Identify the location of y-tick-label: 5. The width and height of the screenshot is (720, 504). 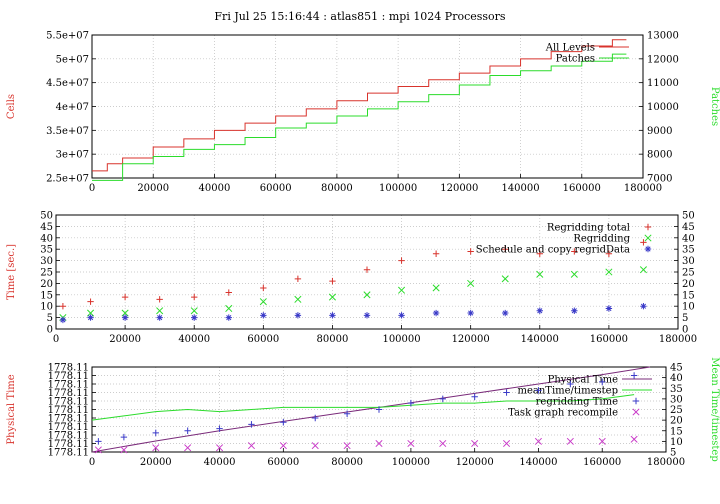
(50, 318).